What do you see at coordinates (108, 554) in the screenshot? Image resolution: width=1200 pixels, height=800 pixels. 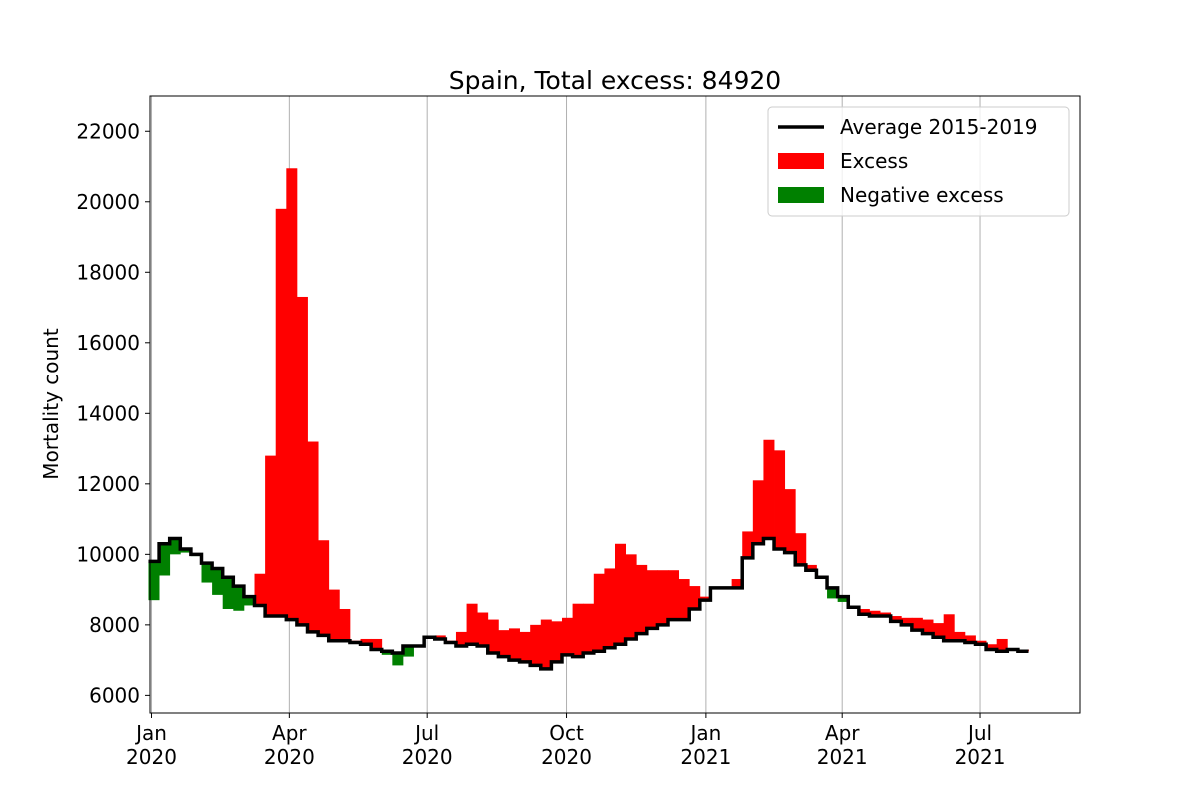 I see `y-tick-label: 10000` at bounding box center [108, 554].